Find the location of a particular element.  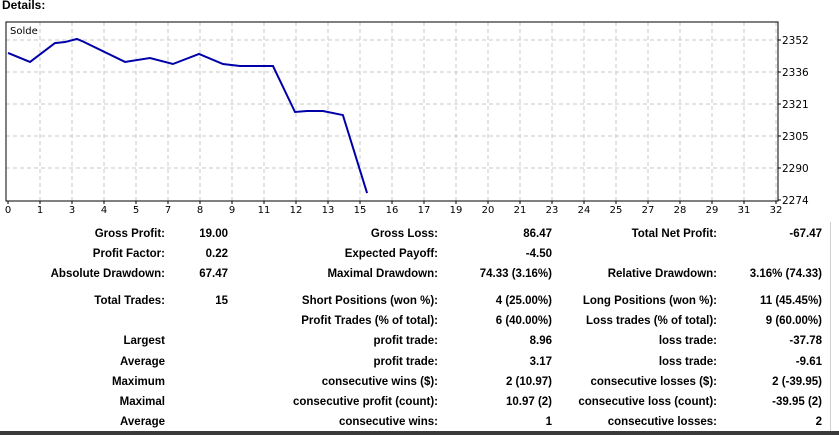

stat-value: 11 (45.45%) is located at coordinates (790, 301).